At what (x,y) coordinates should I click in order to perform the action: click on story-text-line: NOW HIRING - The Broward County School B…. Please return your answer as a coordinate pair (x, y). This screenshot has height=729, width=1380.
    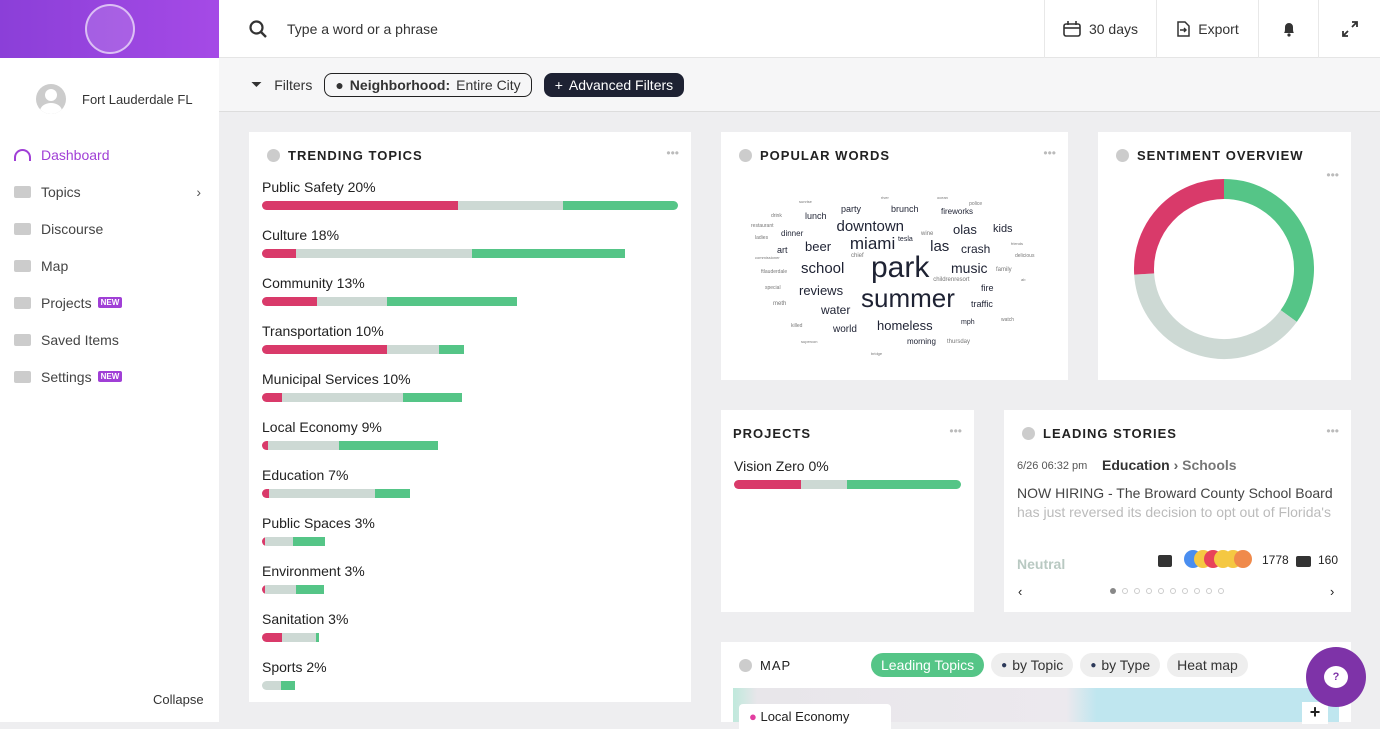
    Looking at the image, I should click on (1175, 493).